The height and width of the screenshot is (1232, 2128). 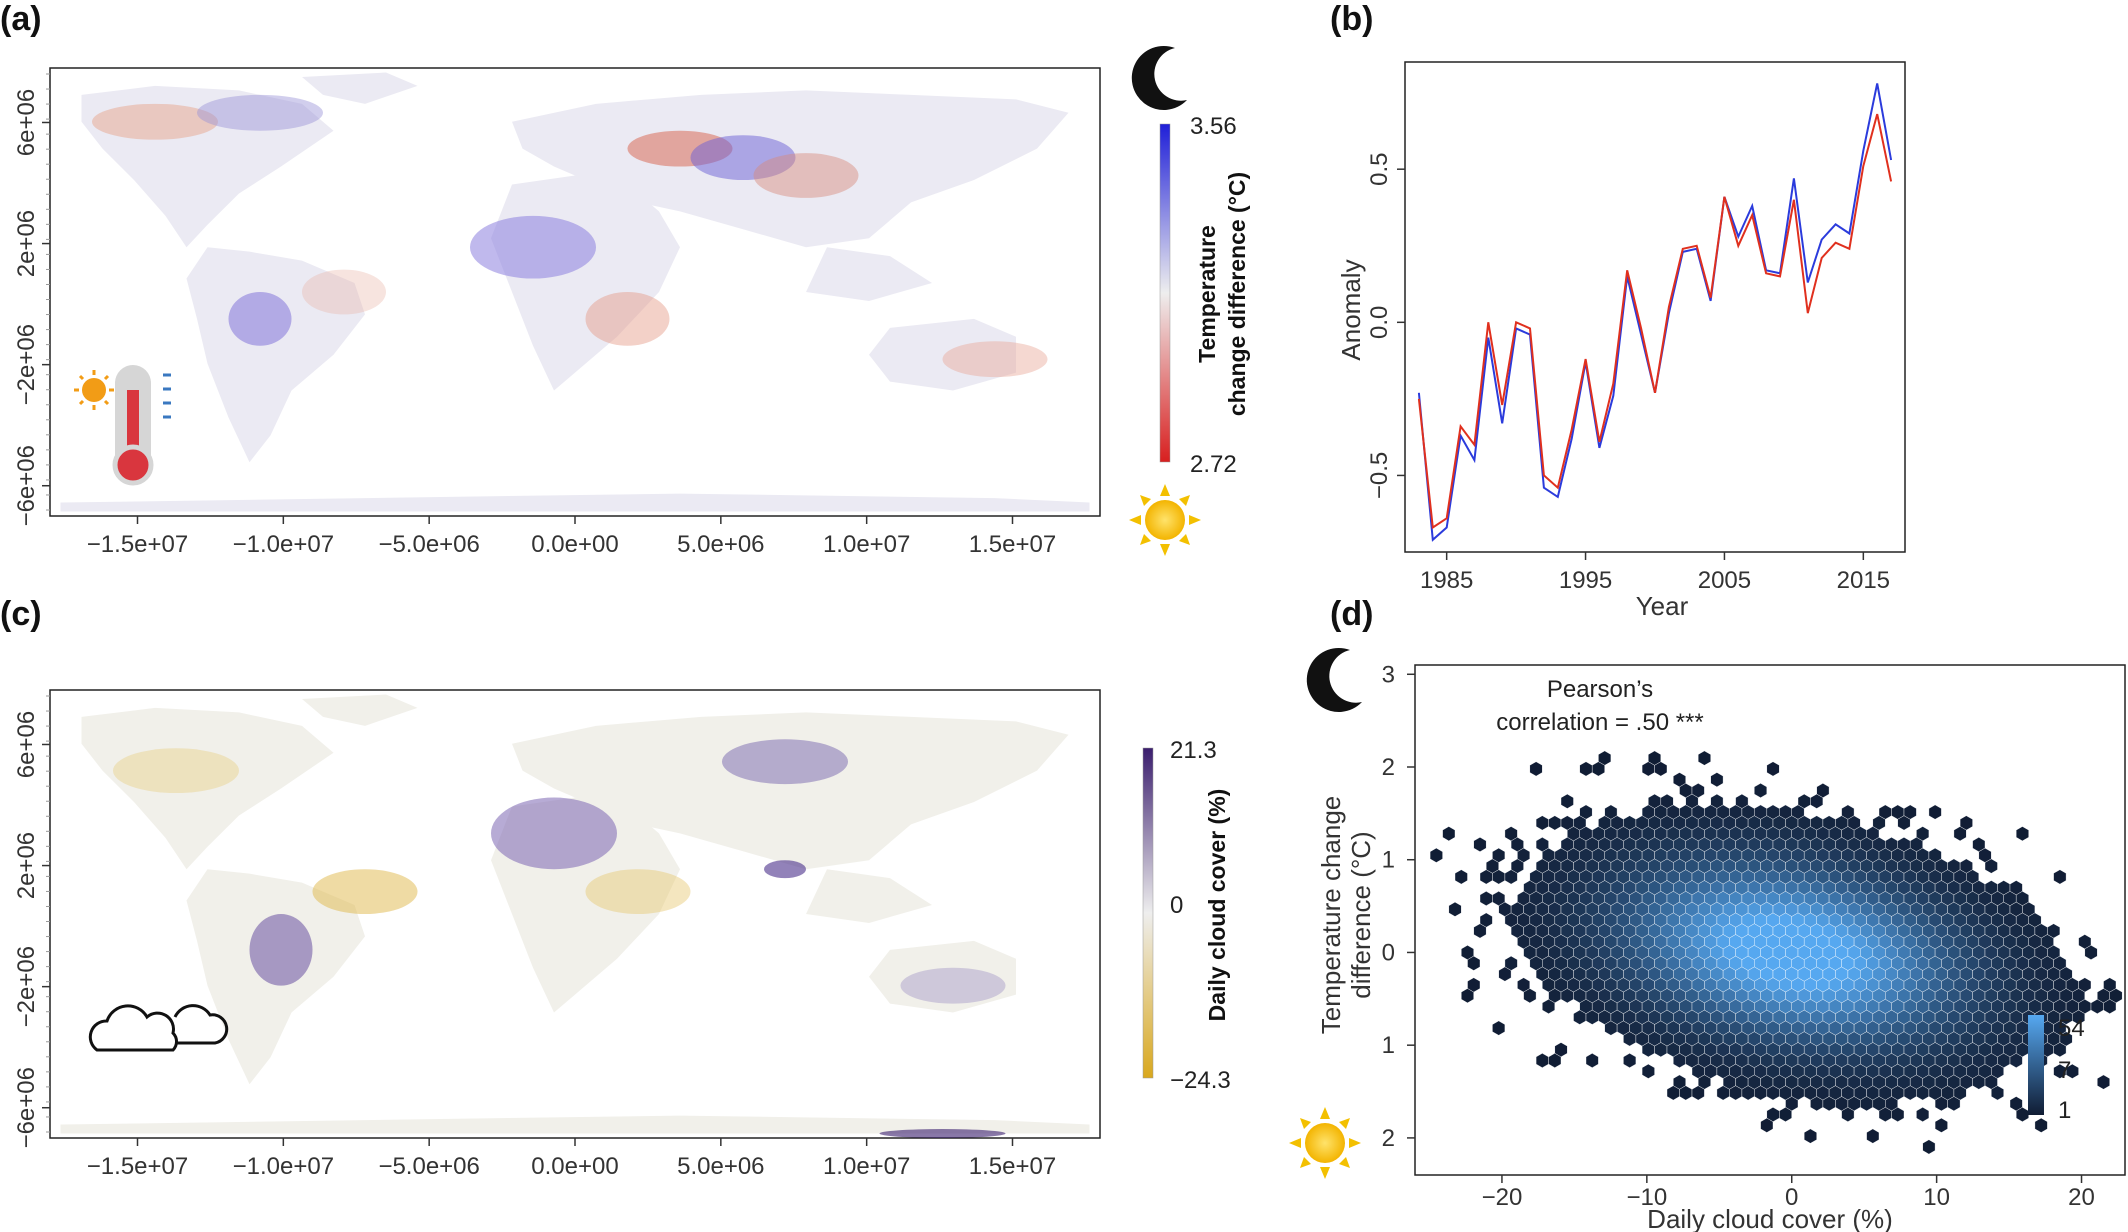 I want to click on colorbar-a-title-2: change difference (°C), so click(x=1237, y=294).